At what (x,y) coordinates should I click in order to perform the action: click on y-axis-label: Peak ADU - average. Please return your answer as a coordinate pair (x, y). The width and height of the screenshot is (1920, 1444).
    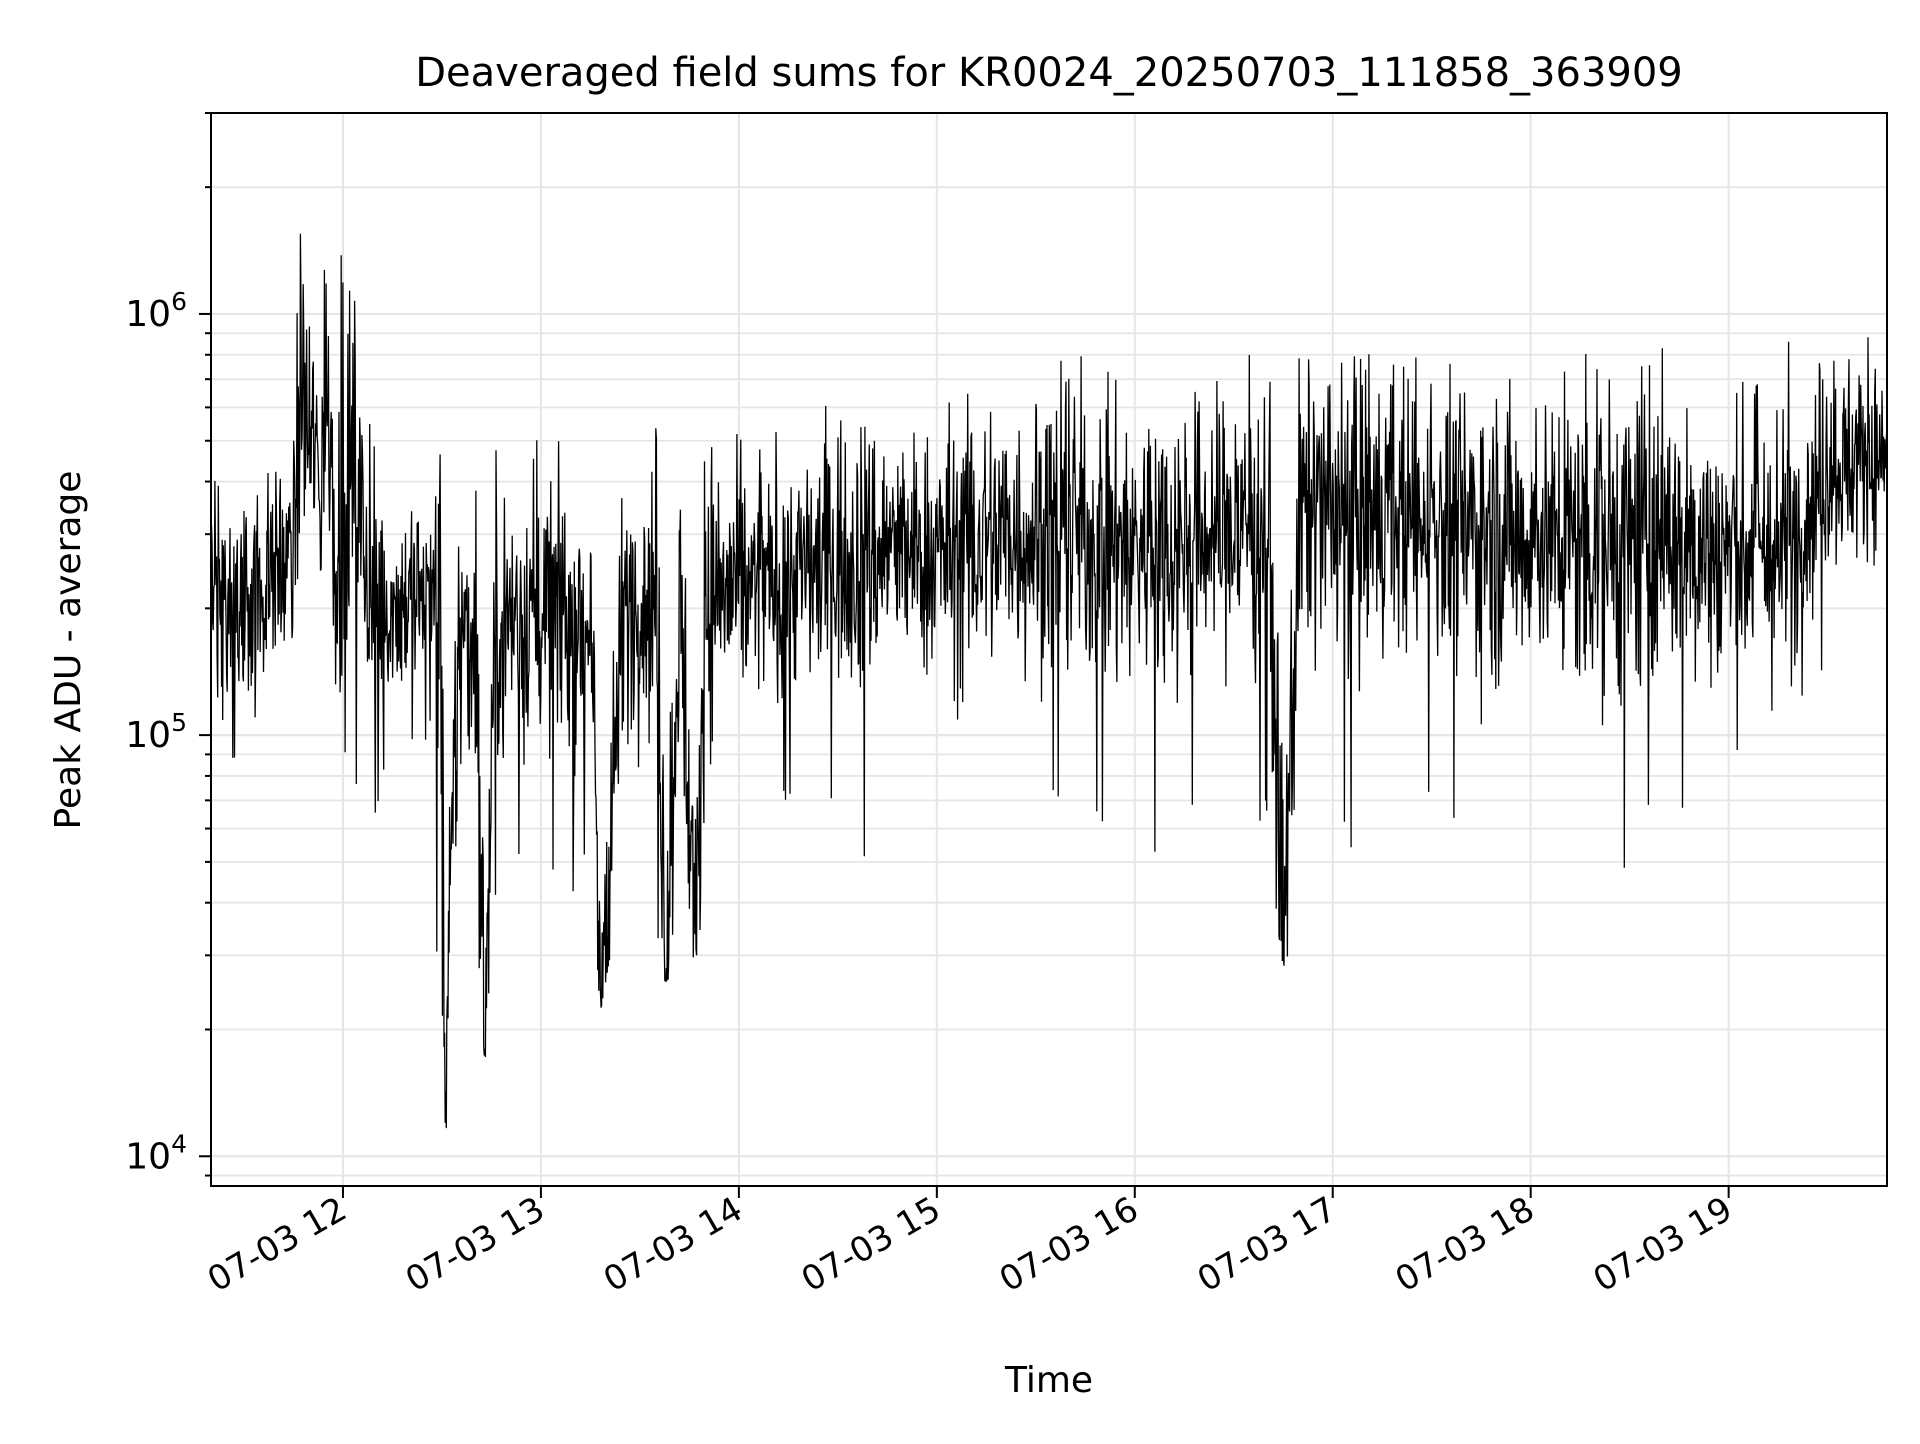
    Looking at the image, I should click on (68, 650).